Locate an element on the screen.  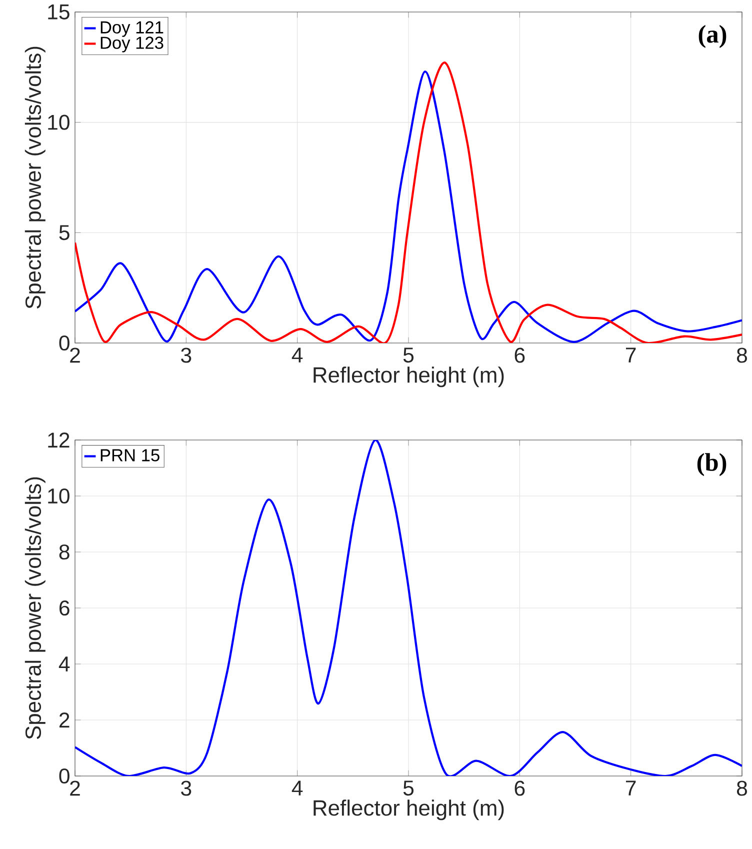
legend-label: Doy 121 is located at coordinates (131, 29).